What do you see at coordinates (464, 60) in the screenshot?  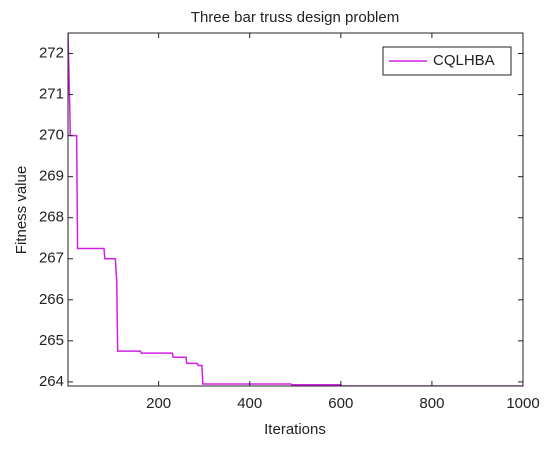 I see `legend-label: CQLHBA` at bounding box center [464, 60].